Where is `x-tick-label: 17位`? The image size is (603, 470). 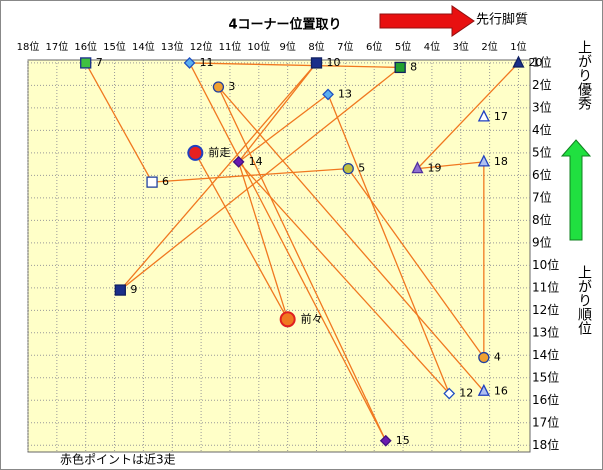
x-tick-label: 17位 is located at coordinates (56, 46).